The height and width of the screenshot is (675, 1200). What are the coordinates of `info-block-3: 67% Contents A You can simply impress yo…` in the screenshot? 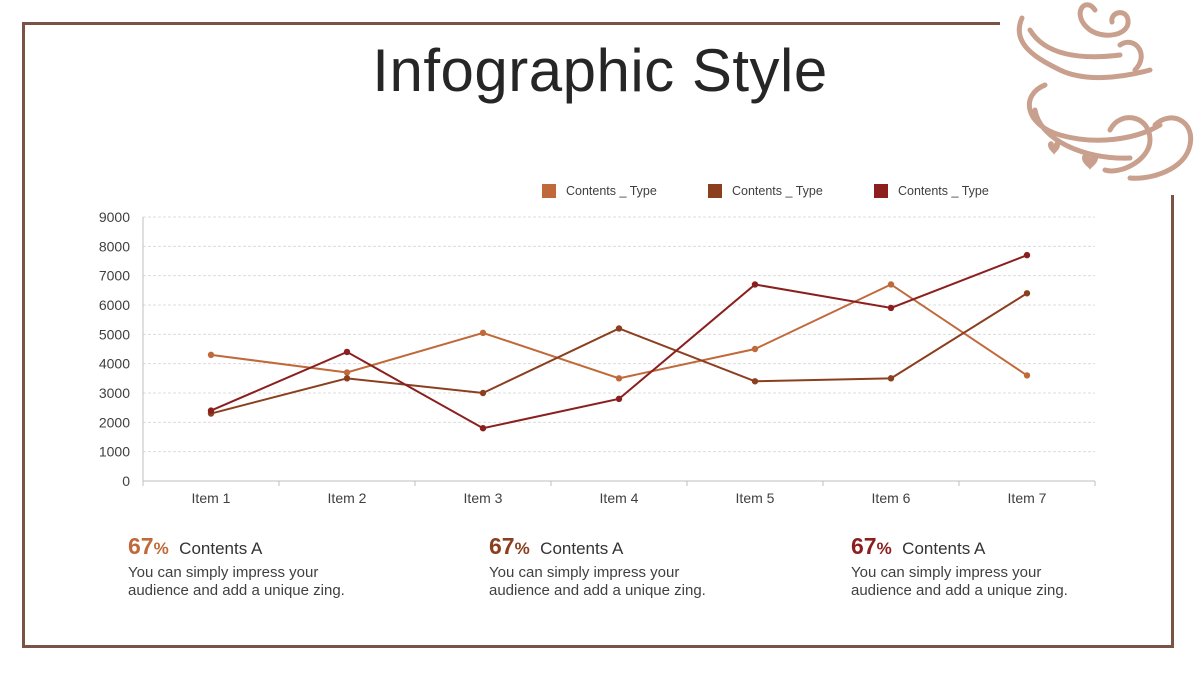 It's located at (991, 566).